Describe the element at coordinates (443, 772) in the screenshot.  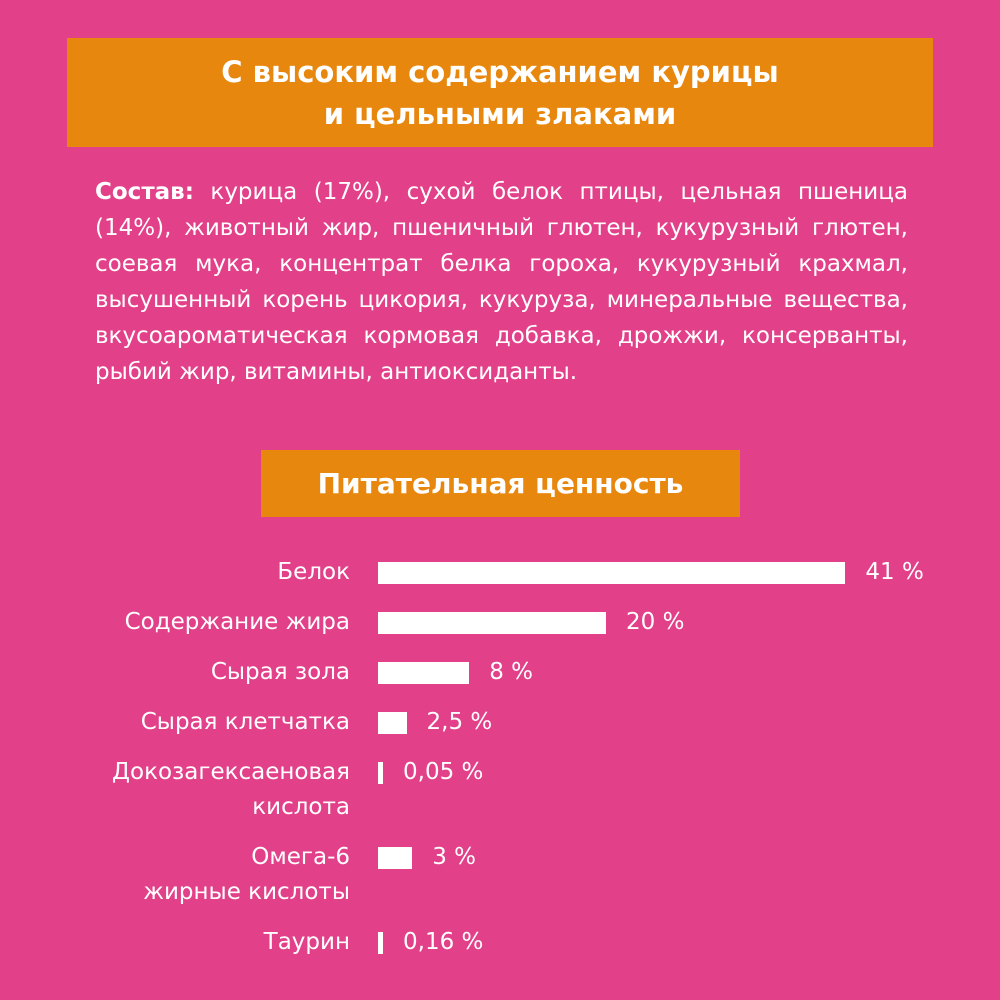
I see `value-label: 0,05 %` at that location.